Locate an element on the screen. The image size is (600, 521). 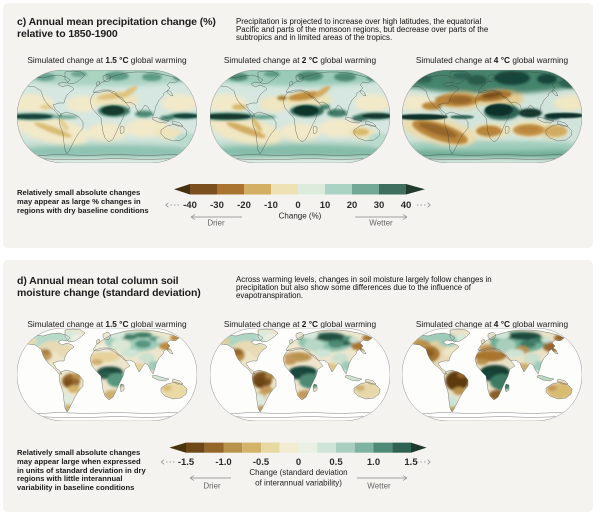
svg-text: Change (standard deviation is located at coordinates (298, 472).